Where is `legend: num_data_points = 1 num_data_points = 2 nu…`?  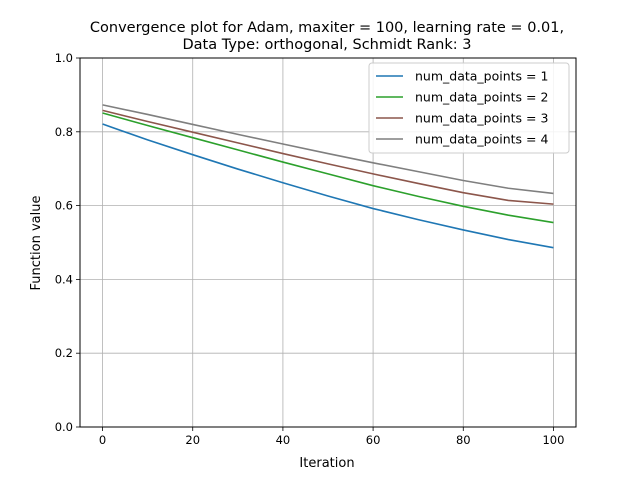 legend: num_data_points = 1 num_data_points = 2 nu… is located at coordinates (469, 108).